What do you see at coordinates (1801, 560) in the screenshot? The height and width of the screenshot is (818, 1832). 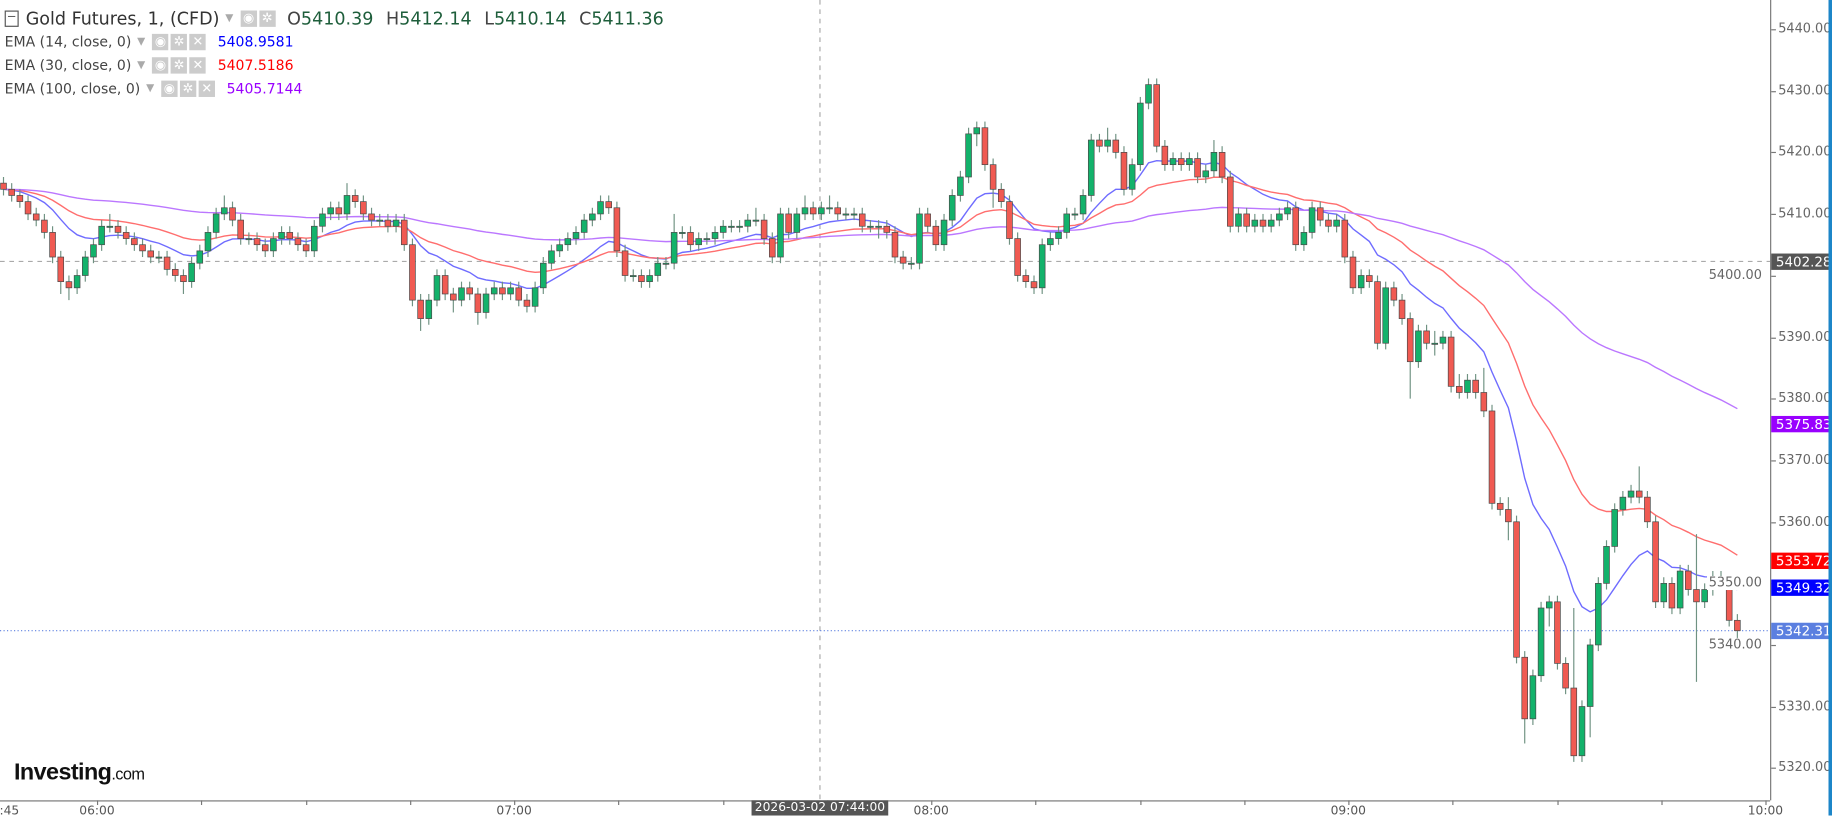 I see `price-label: 5353.72` at bounding box center [1801, 560].